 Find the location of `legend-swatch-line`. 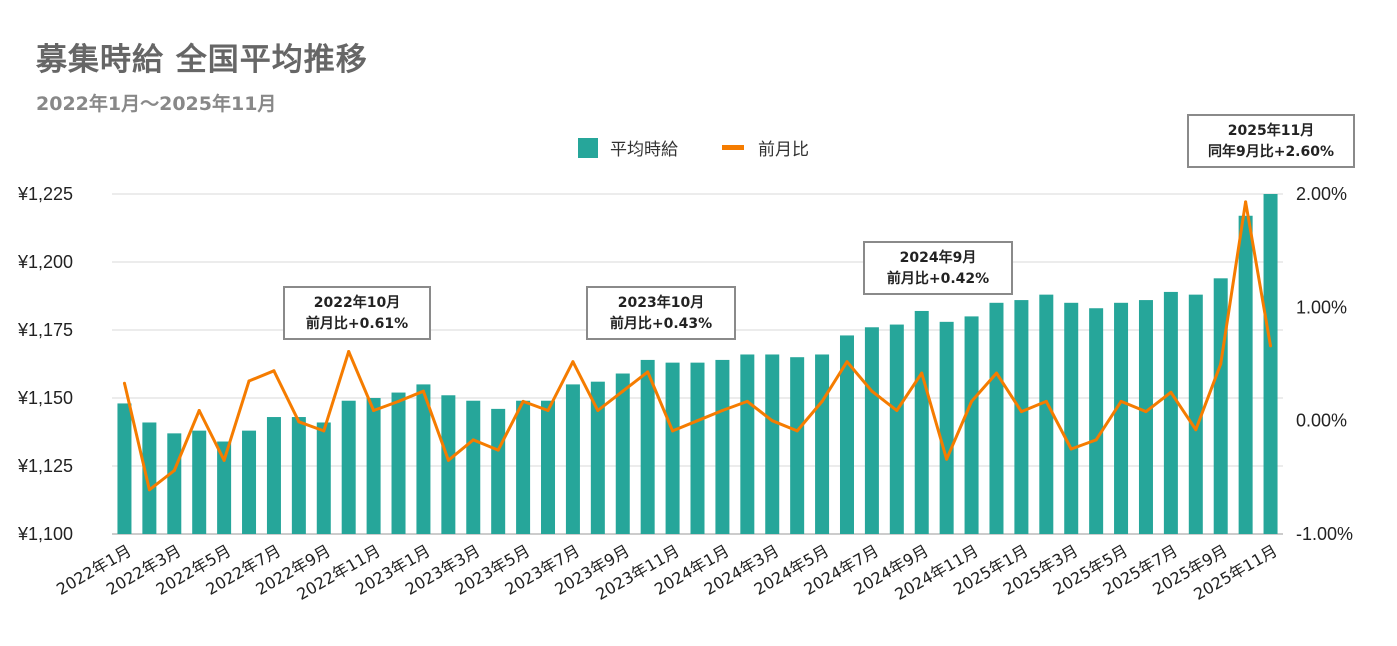

legend-swatch-line is located at coordinates (733, 147).